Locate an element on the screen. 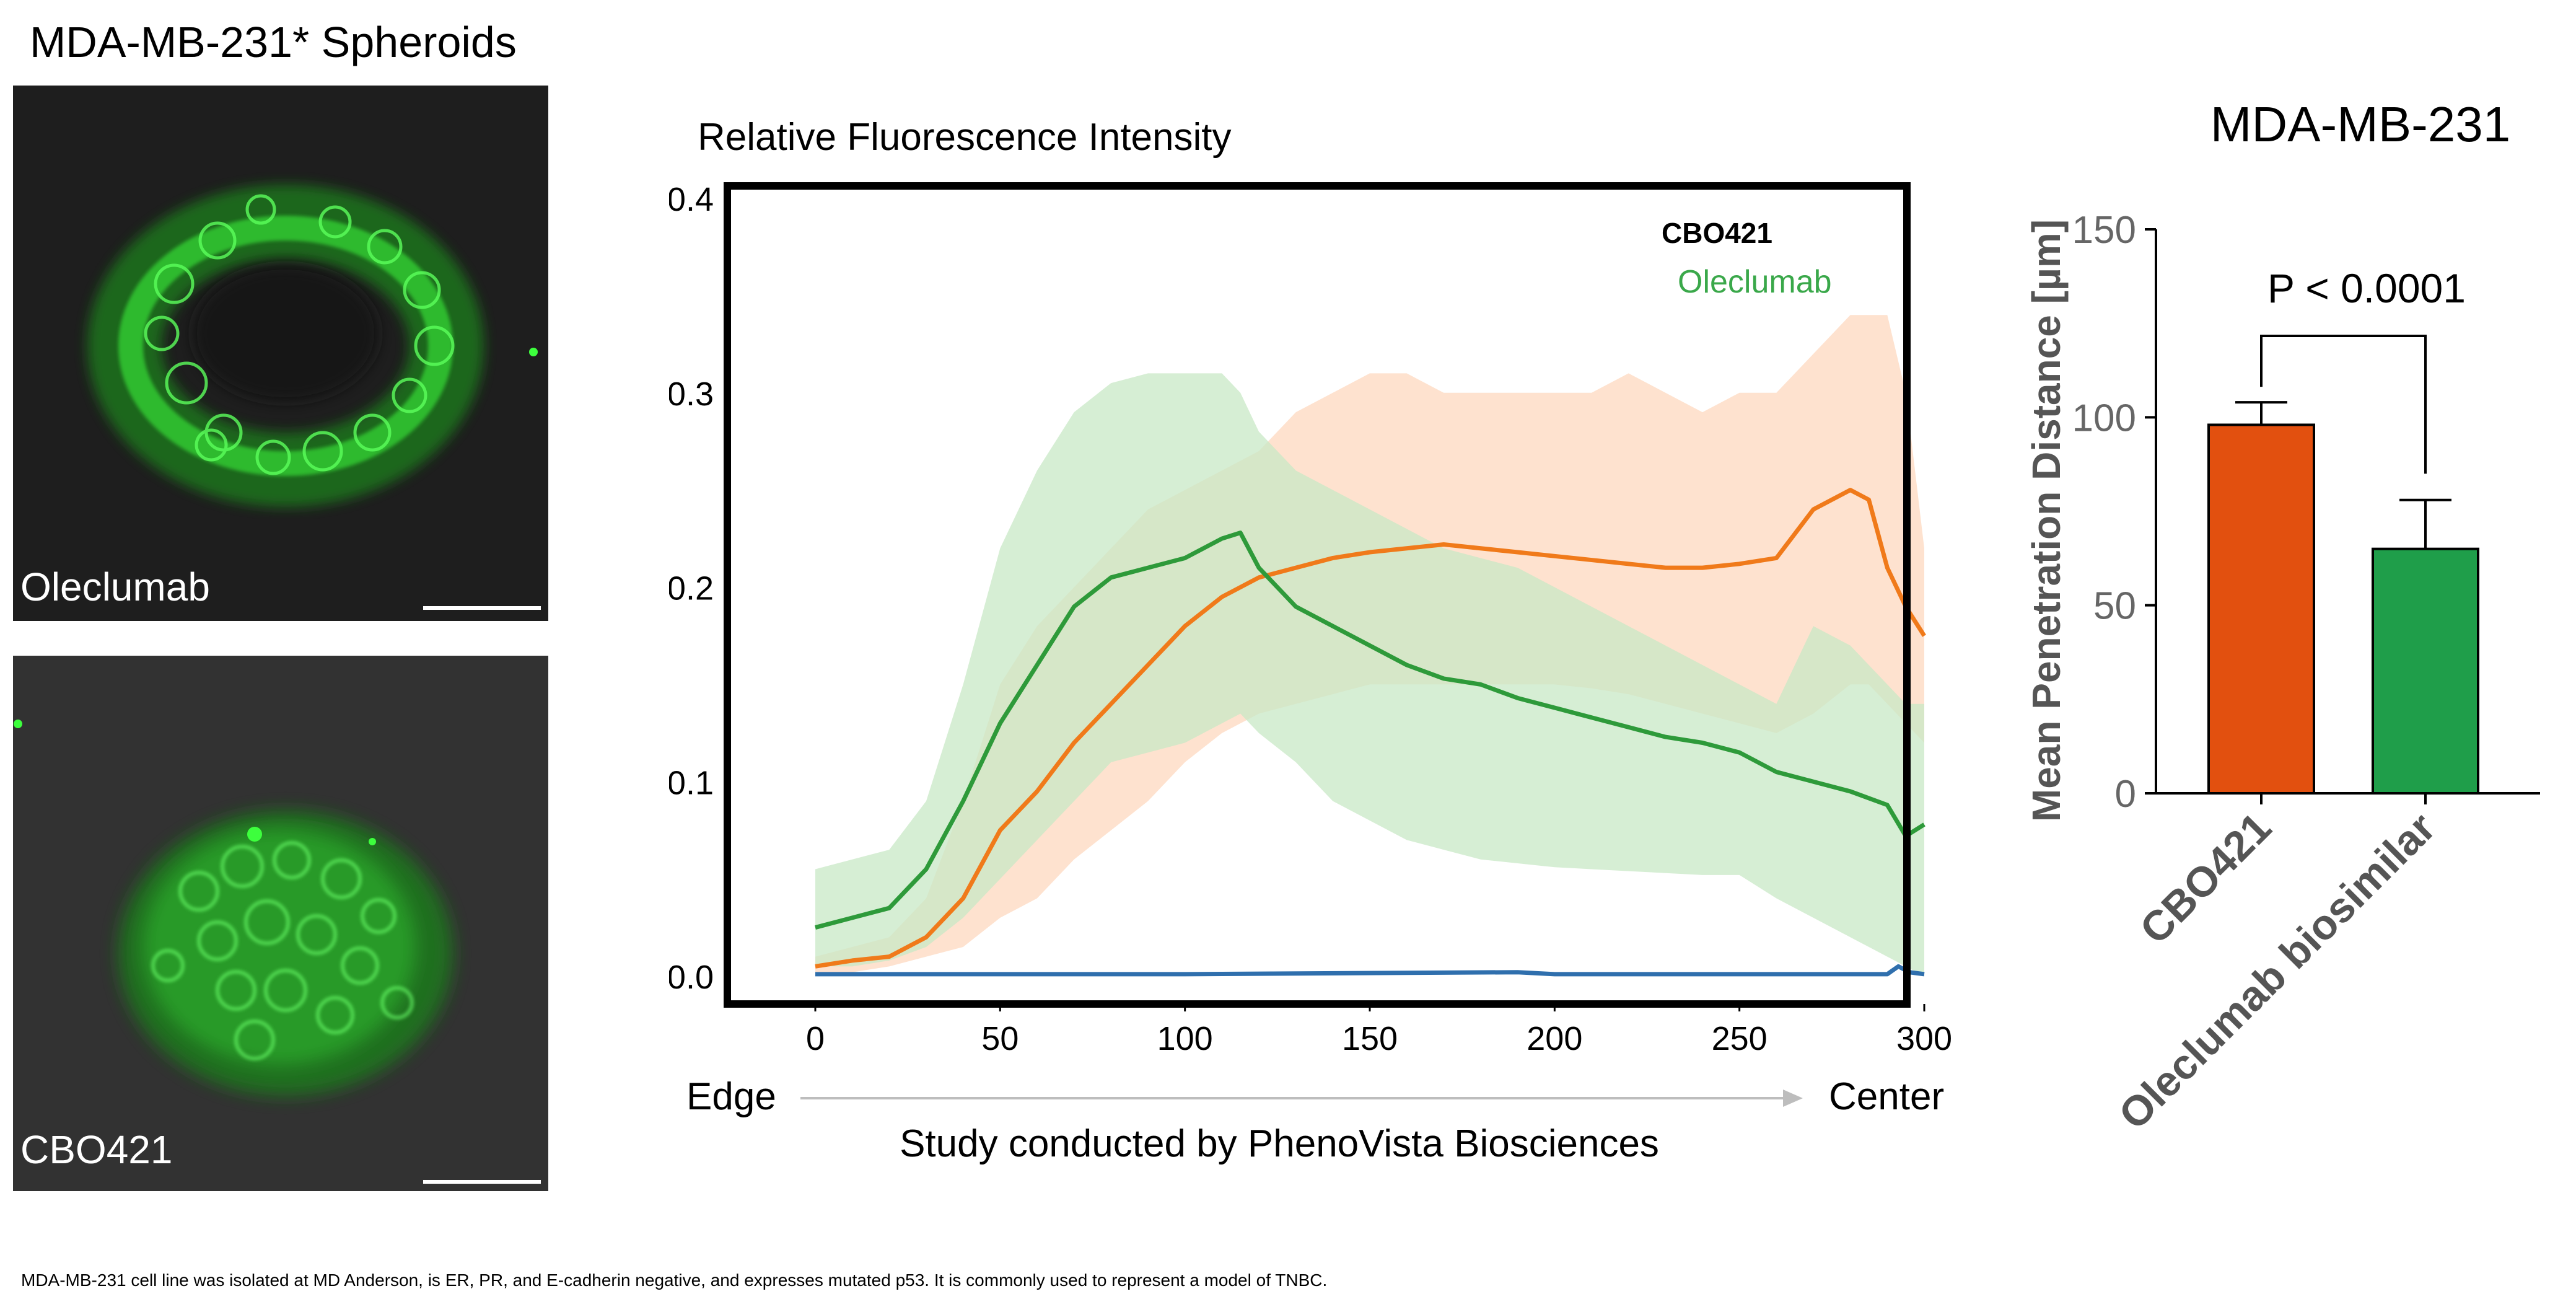 The image size is (2576, 1299). x-tick-label: 150 is located at coordinates (1370, 1038).